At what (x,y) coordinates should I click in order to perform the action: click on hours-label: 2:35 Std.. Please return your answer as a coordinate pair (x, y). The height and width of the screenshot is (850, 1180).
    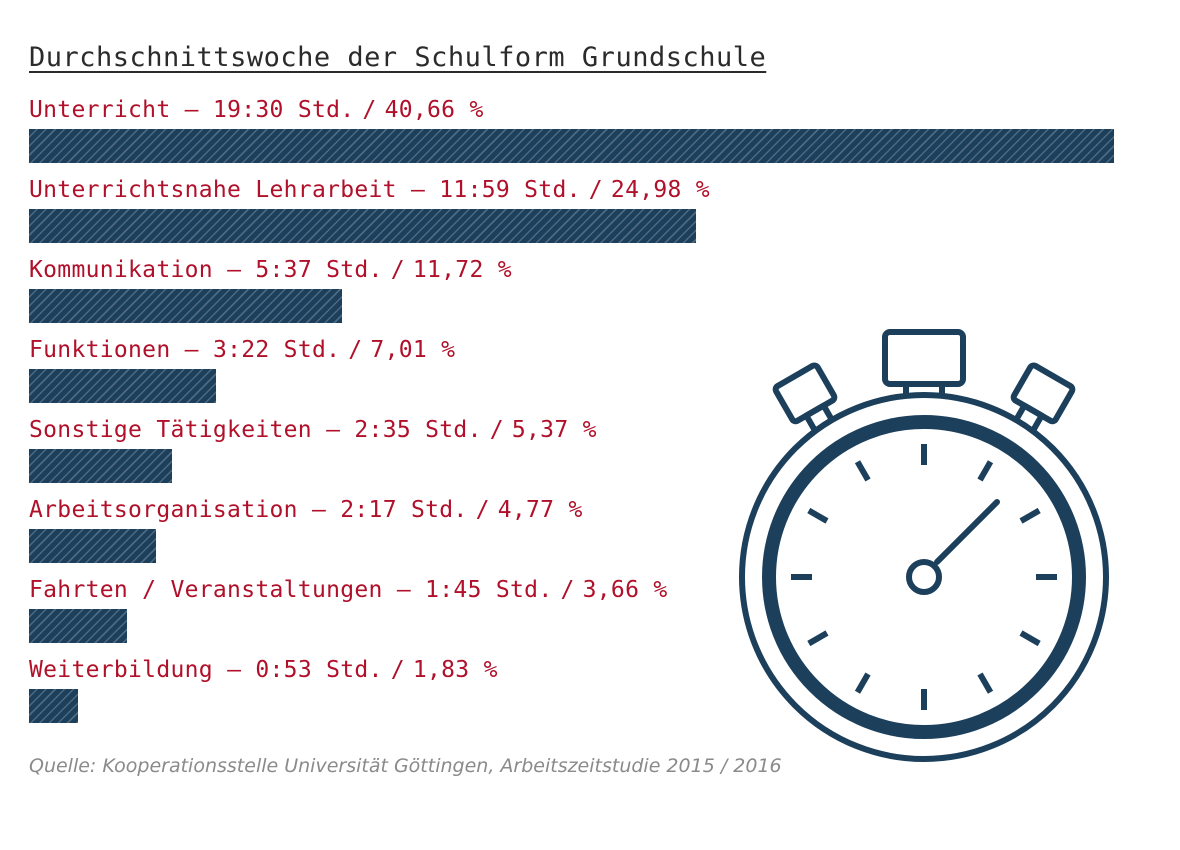
    Looking at the image, I should click on (418, 430).